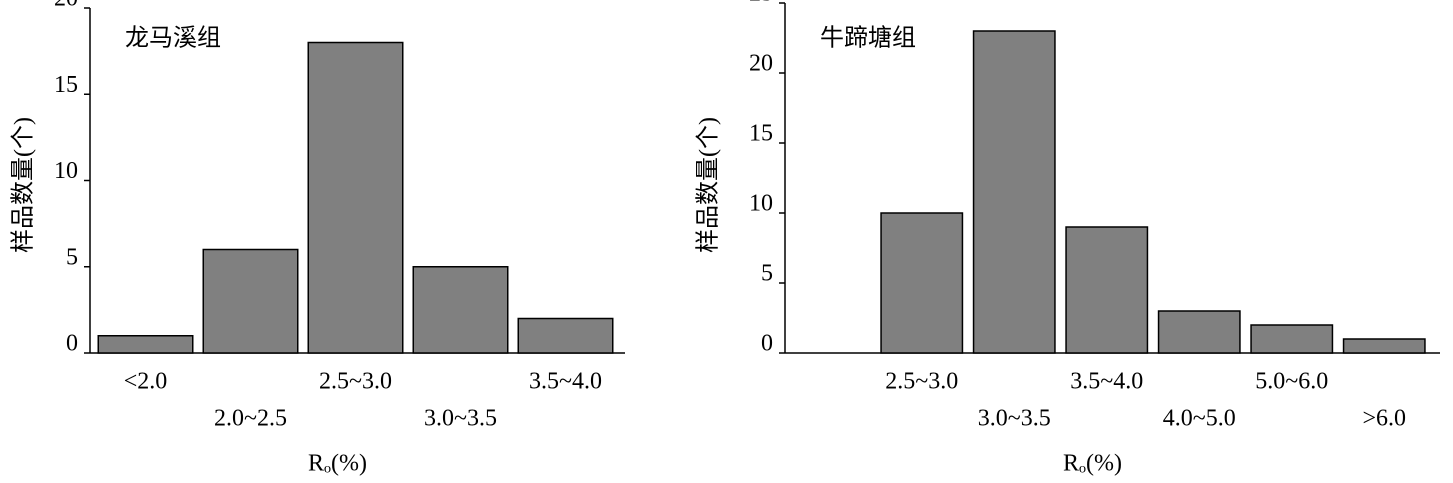  What do you see at coordinates (173, 38) in the screenshot?
I see `annotation: 龙马溪组` at bounding box center [173, 38].